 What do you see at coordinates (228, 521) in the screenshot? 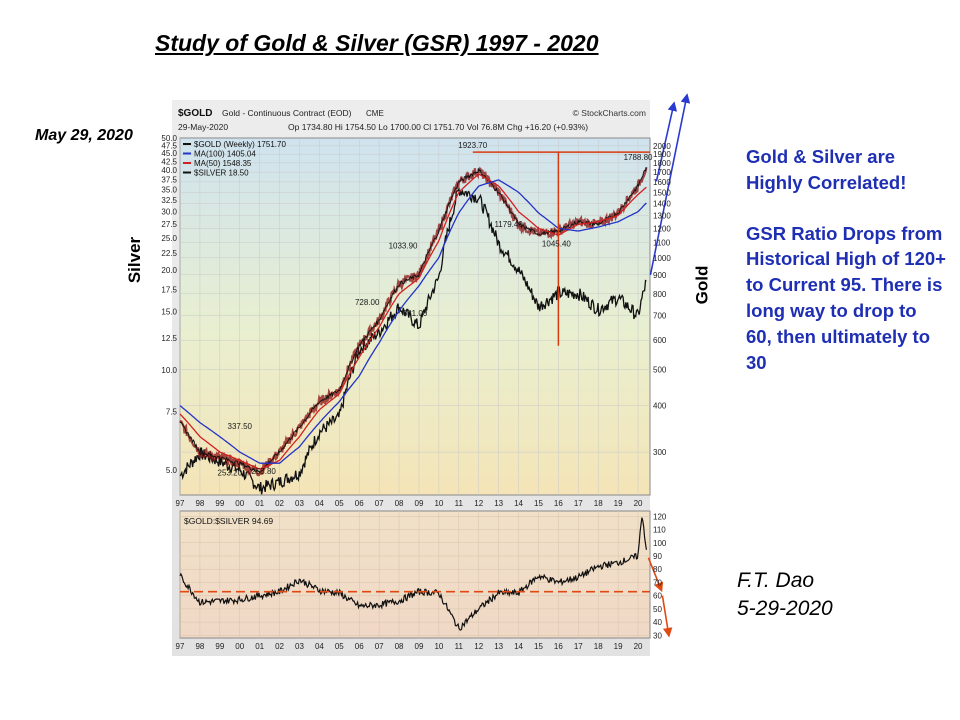
I see `ratio-panel-title: $GOLD:$SILVER 94.69` at bounding box center [228, 521].